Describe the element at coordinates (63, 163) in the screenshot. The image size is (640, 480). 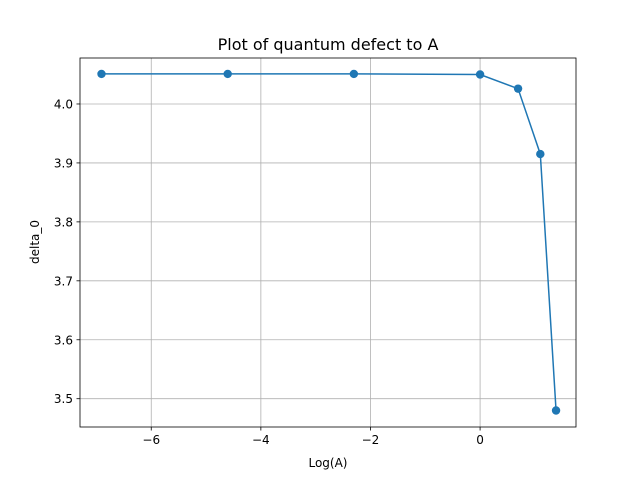
I see `y-tick-label: 3.9` at that location.